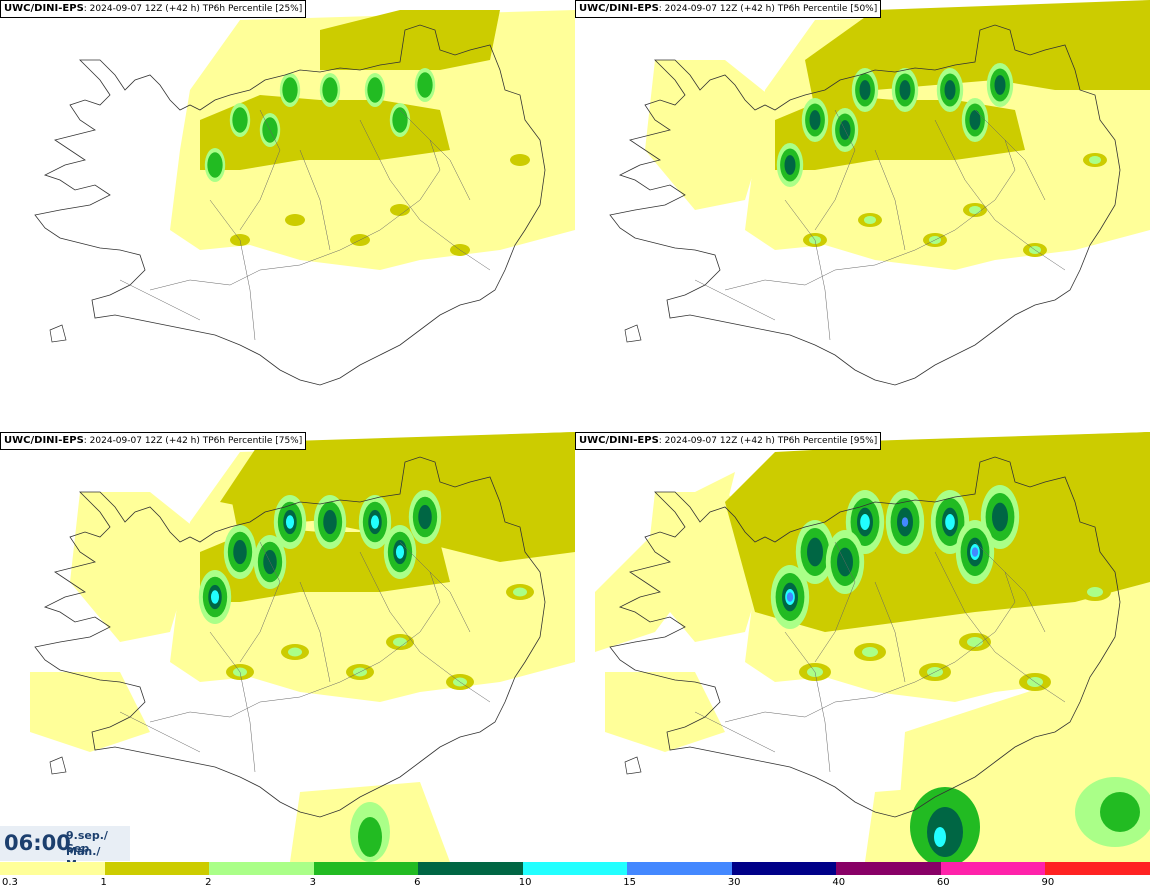 Image resolution: width=1150 pixels, height=891 pixels. I want to click on legend-tick-label: 10, so click(525, 882).